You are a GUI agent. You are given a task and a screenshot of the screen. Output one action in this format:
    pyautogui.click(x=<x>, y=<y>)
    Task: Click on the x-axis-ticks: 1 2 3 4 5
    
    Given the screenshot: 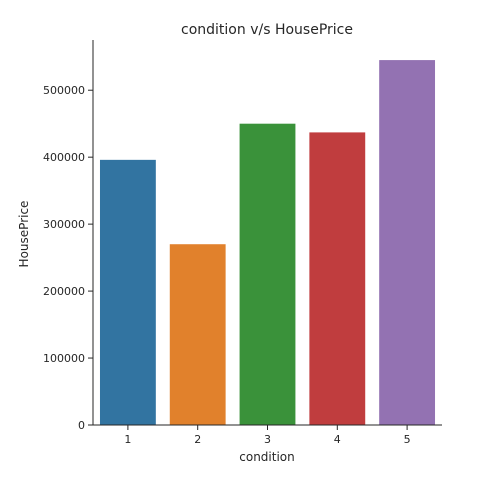 What is the action you would take?
    pyautogui.click(x=267, y=435)
    